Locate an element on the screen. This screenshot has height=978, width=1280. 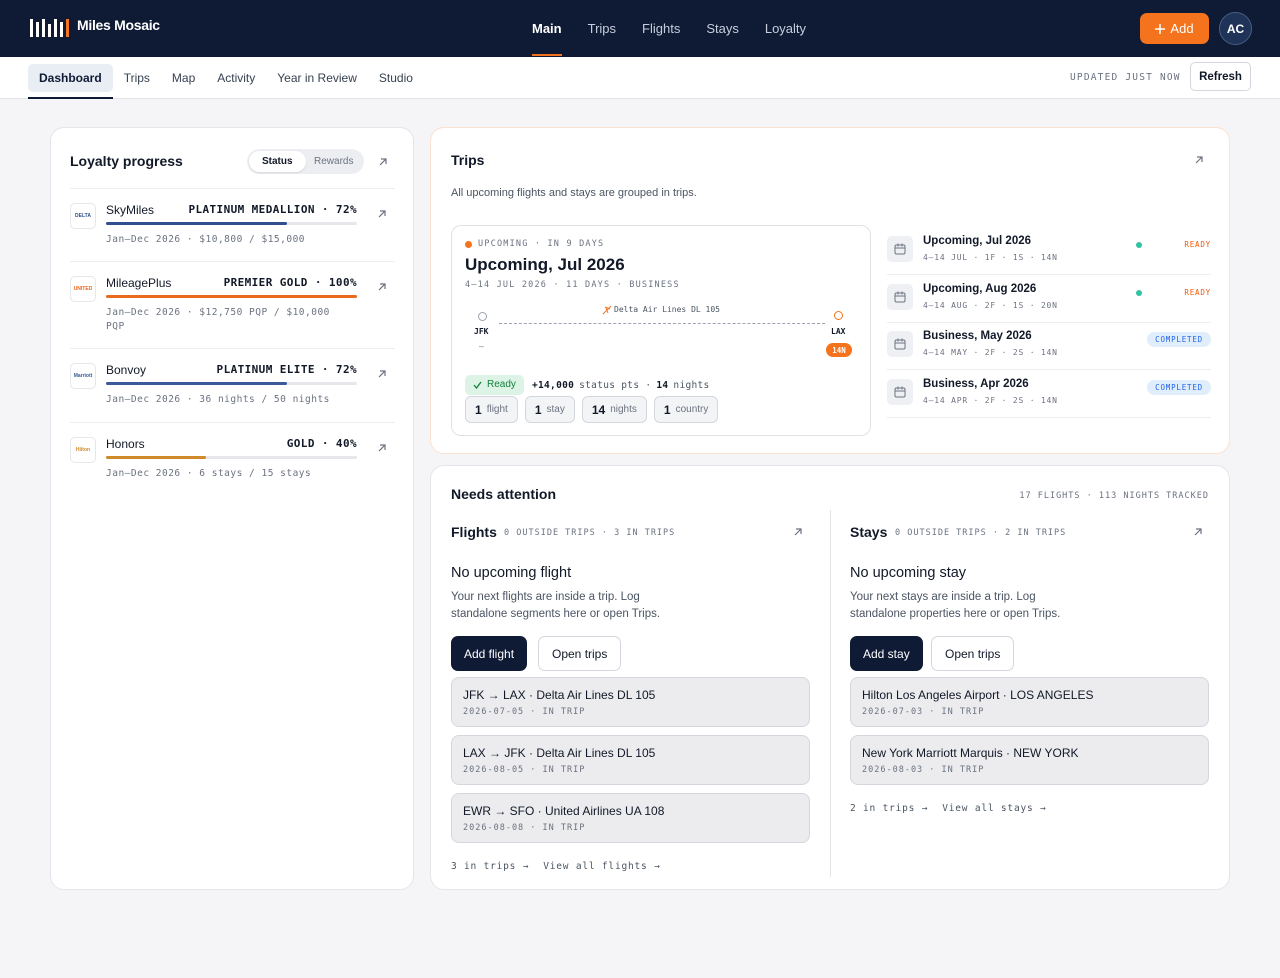
program-detail: Jan–Dec 2026 · 6 stays / 15 stays is located at coordinates (209, 473).